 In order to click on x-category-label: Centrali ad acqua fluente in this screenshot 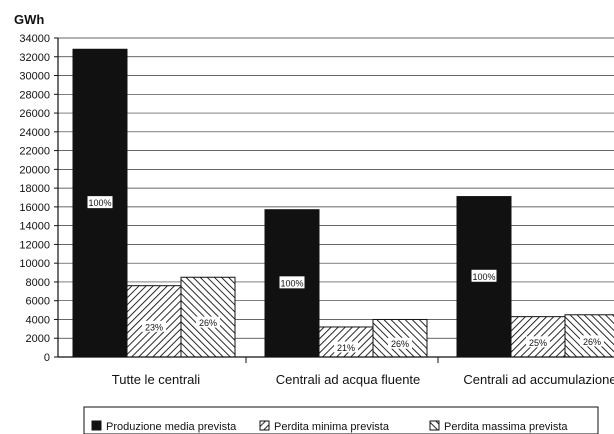, I will do `click(348, 379)`.